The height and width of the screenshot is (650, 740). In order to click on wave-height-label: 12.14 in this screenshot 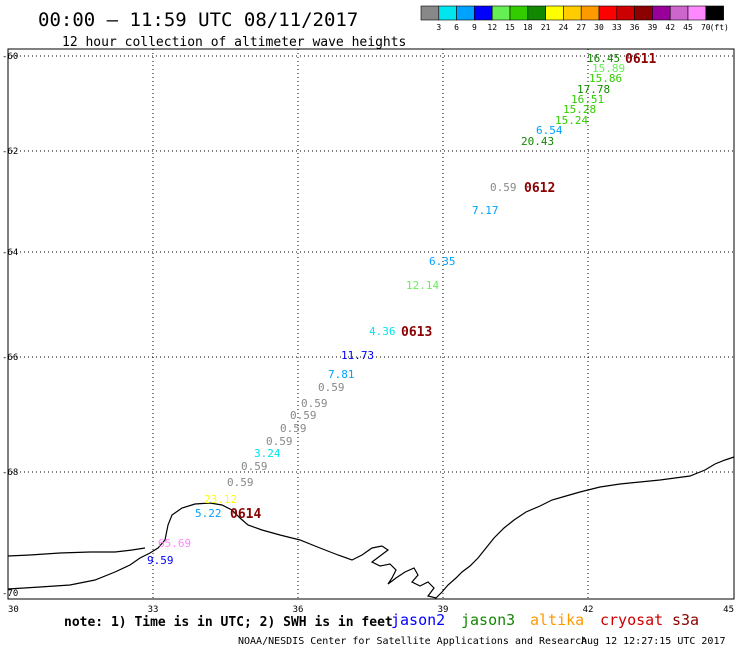, I will do `click(422, 285)`.